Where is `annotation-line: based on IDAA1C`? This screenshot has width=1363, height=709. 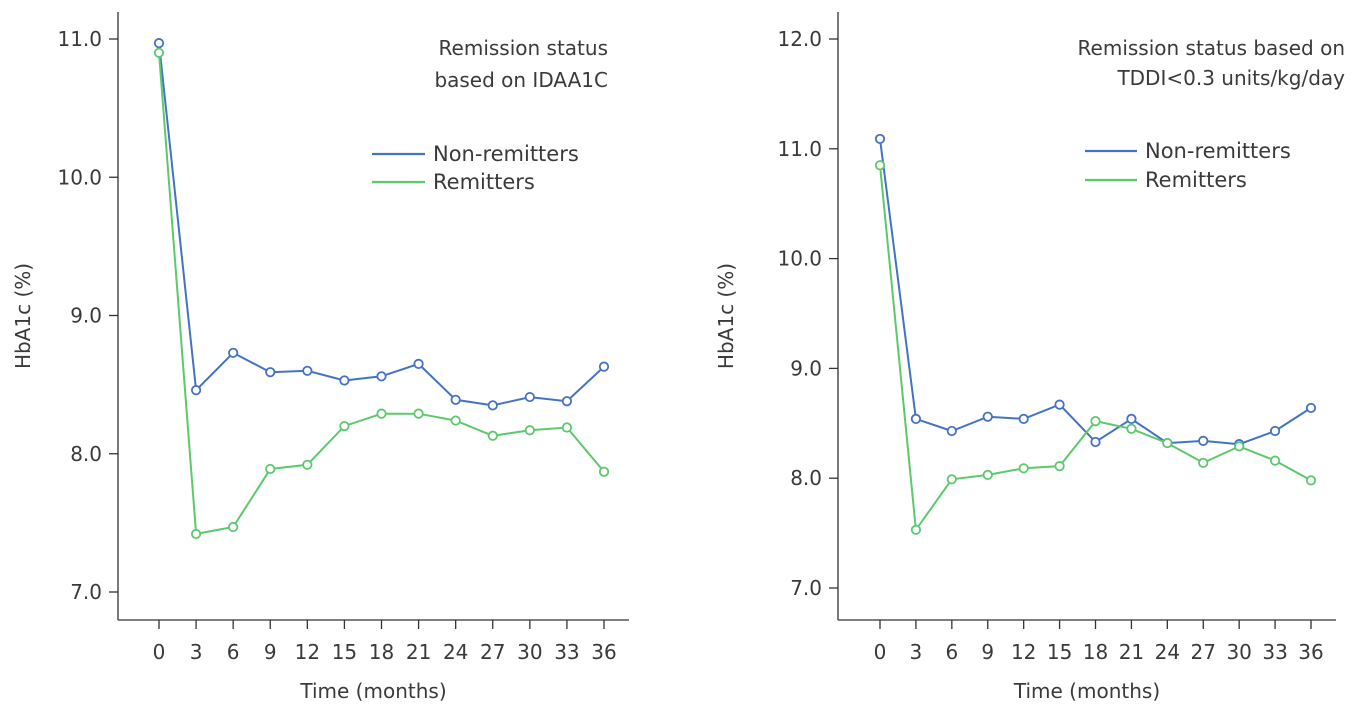
annotation-line: based on IDAA1C is located at coordinates (521, 80).